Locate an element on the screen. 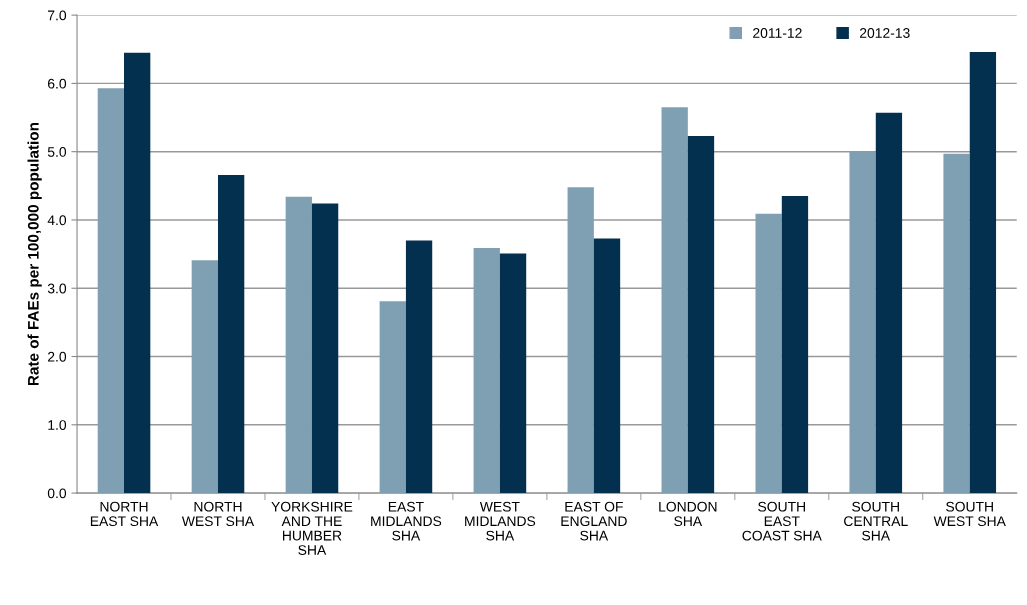  y-tick-label: 3.0 is located at coordinates (57, 288).